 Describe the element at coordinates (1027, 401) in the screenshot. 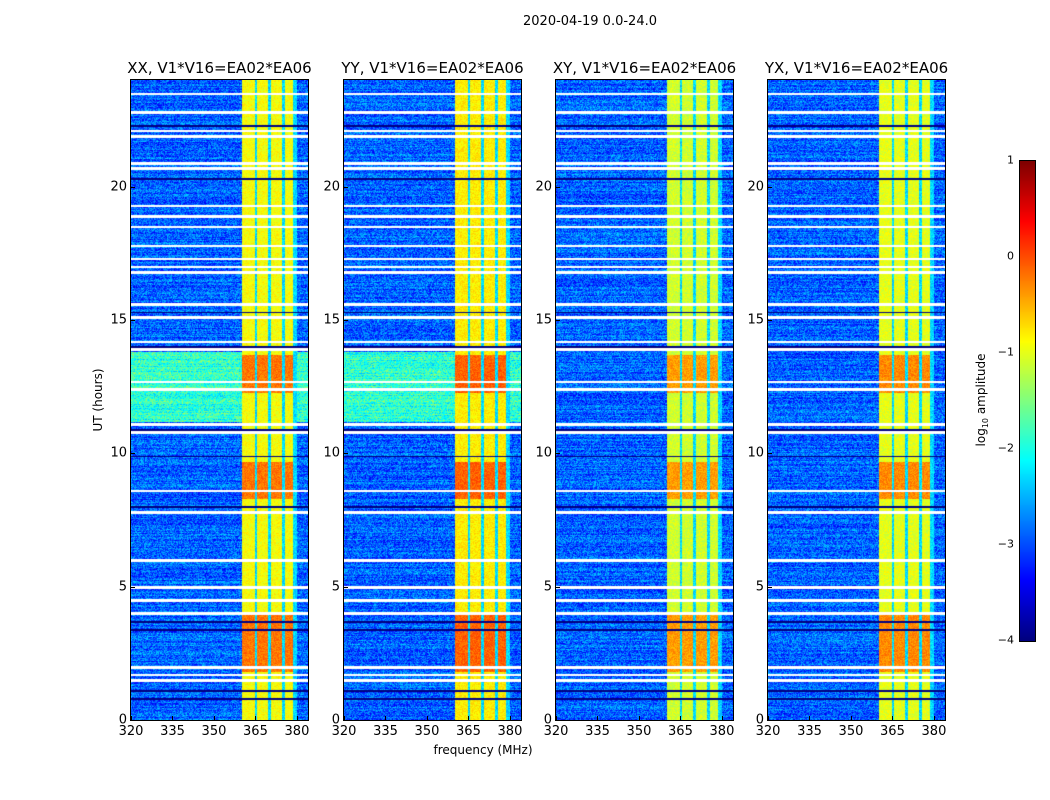

I see `colorbar` at that location.